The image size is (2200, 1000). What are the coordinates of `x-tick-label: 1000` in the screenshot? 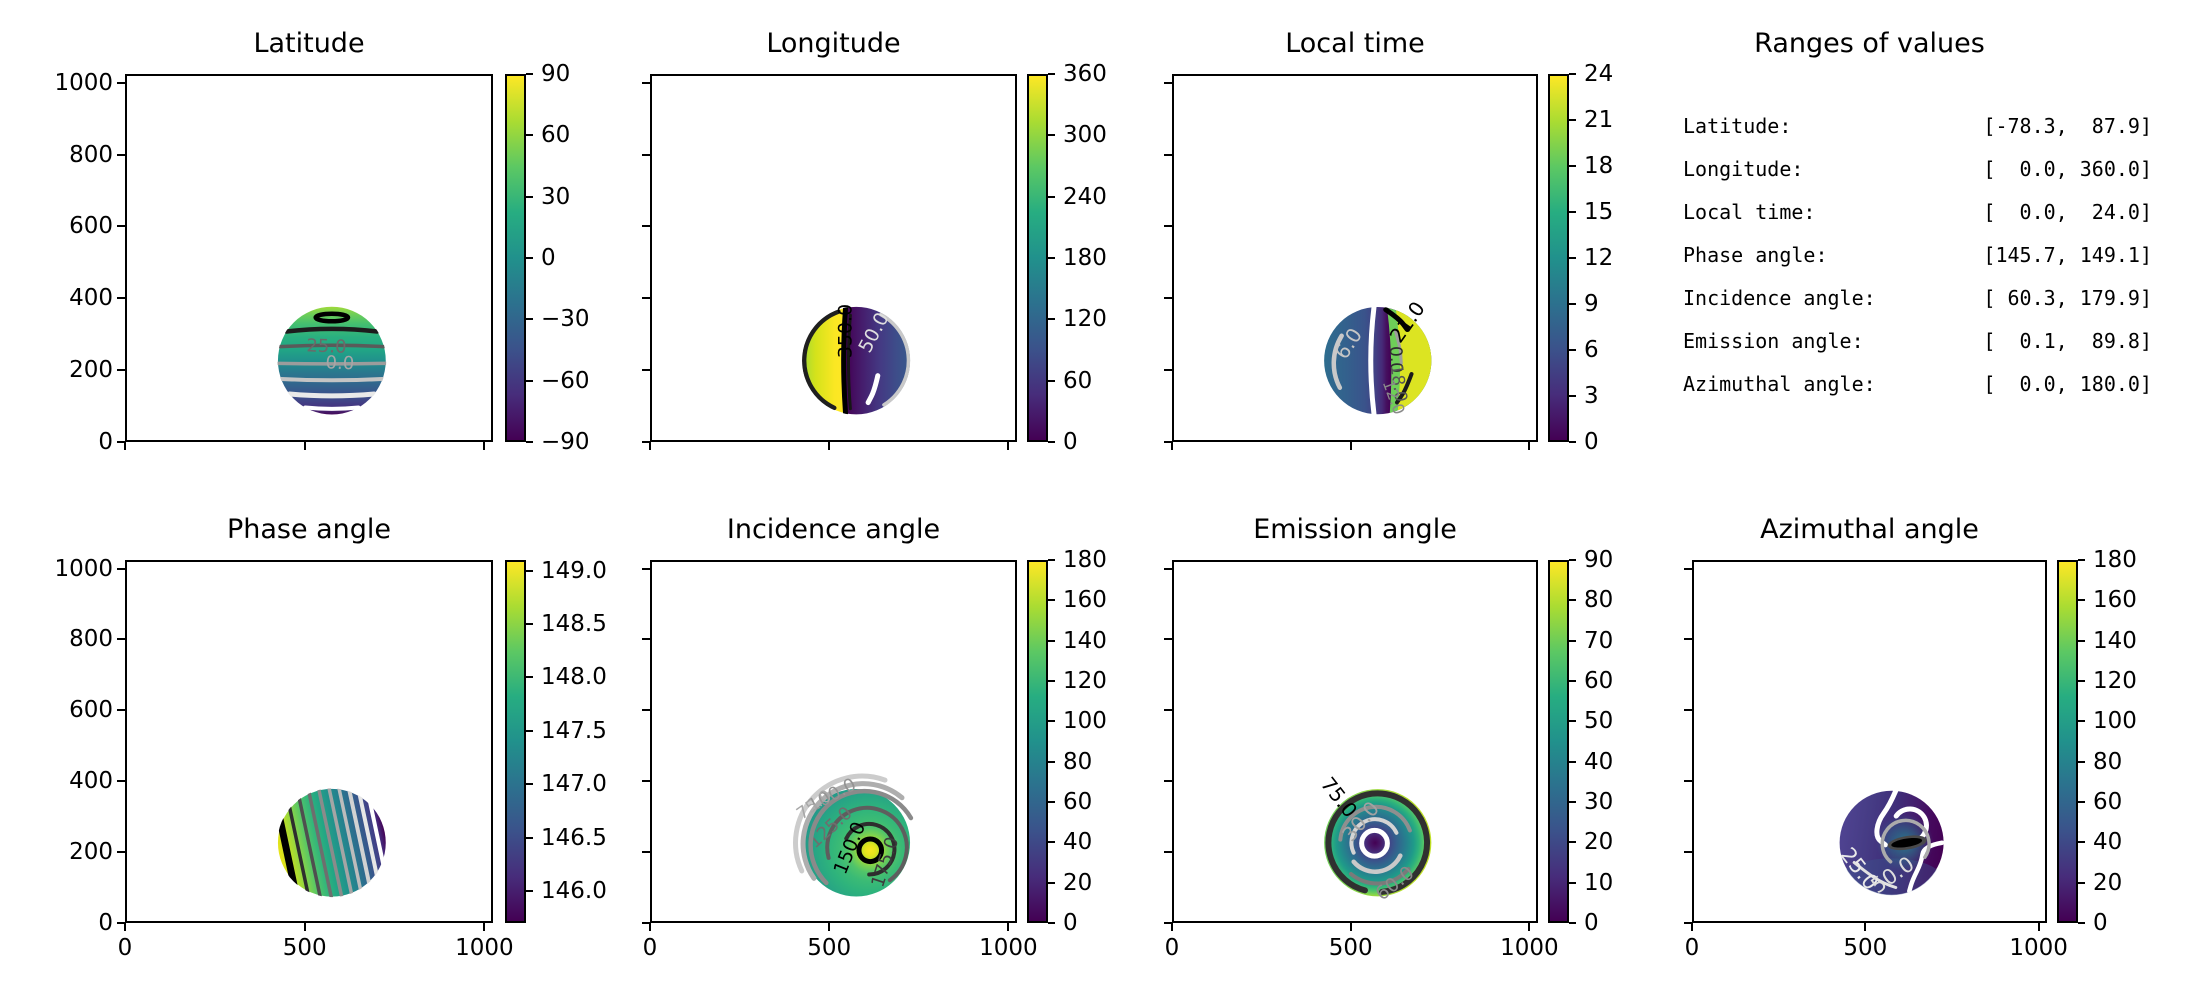 It's located at (484, 948).